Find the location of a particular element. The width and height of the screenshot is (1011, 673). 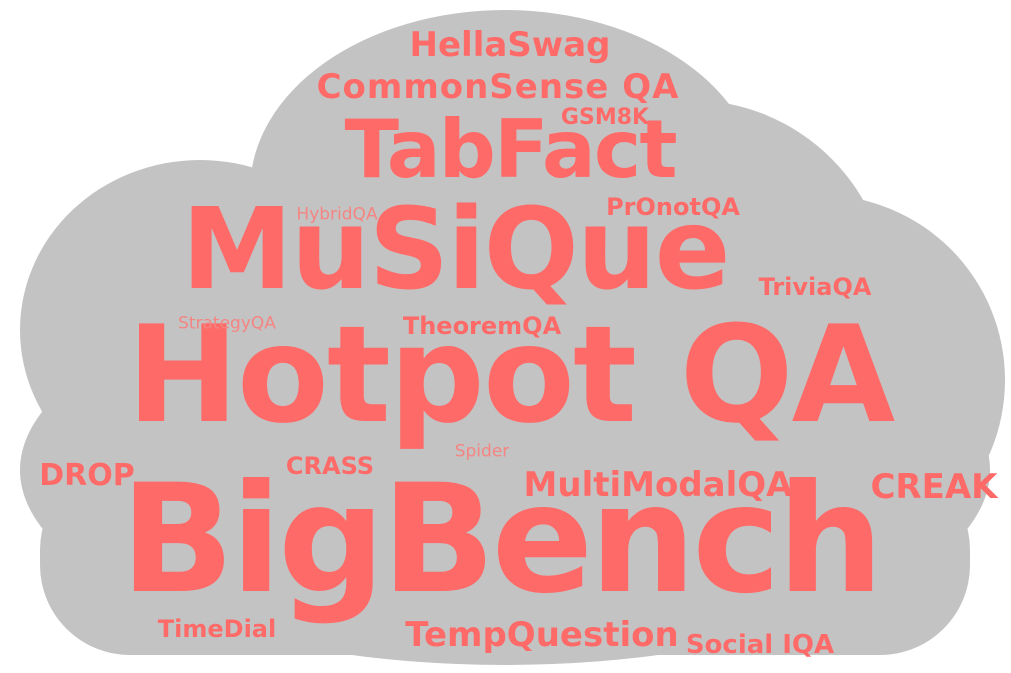

word-tabfact: TabFact is located at coordinates (510, 149).